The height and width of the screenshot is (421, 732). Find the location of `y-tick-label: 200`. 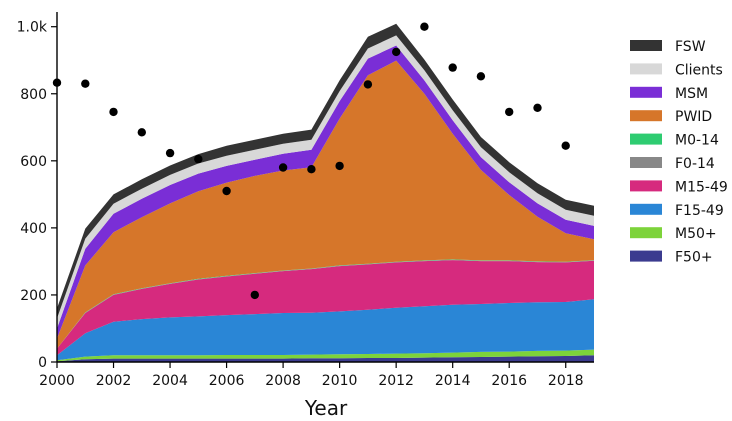

y-tick-label: 200 is located at coordinates (33, 296).